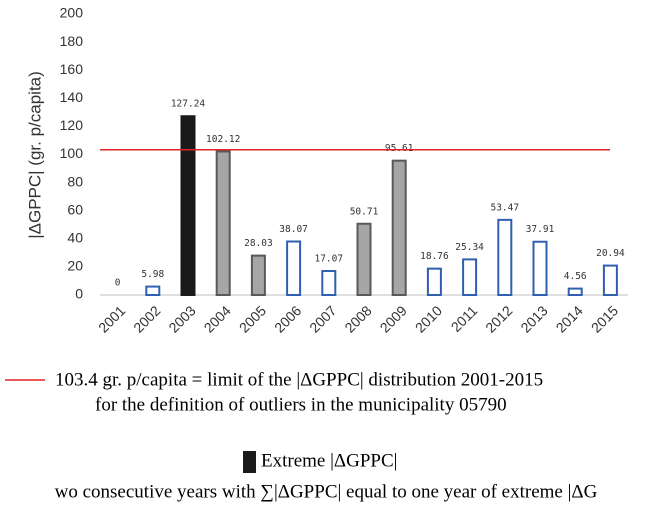 The height and width of the screenshot is (509, 652). What do you see at coordinates (75, 266) in the screenshot?
I see `y-tick-label: 20` at bounding box center [75, 266].